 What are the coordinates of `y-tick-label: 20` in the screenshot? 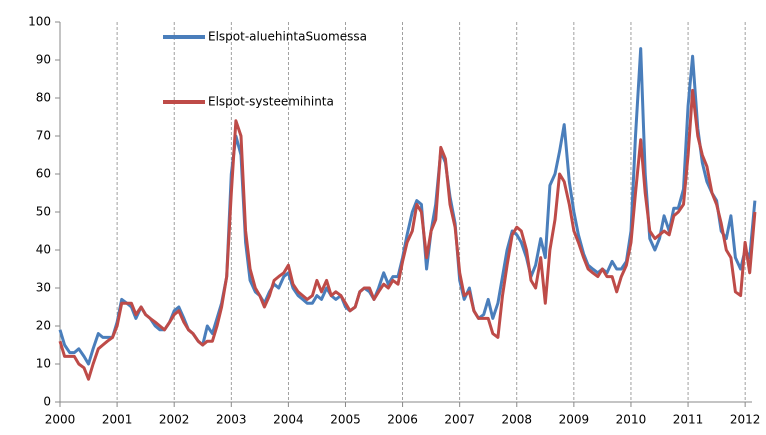 It's located at (43, 326).